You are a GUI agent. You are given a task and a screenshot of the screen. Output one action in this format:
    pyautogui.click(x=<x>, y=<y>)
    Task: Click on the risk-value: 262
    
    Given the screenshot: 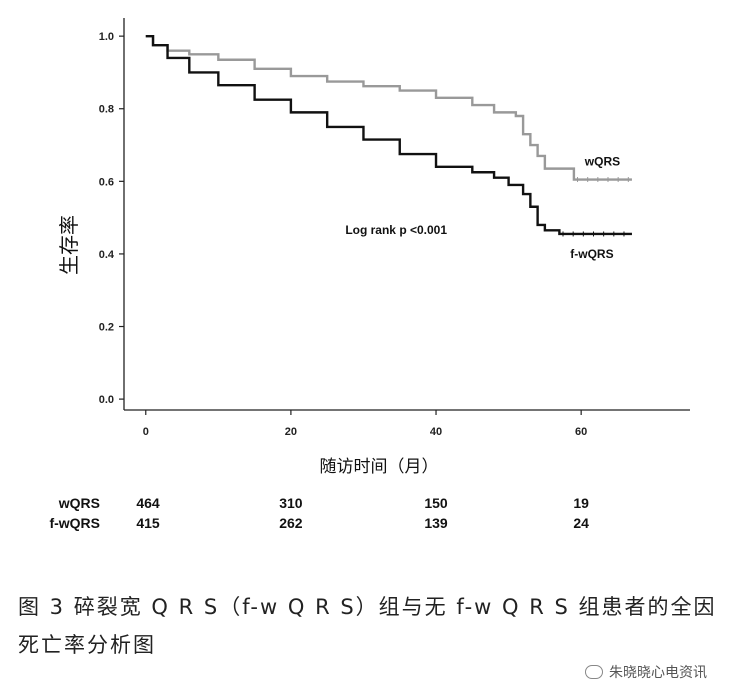 What is the action you would take?
    pyautogui.click(x=291, y=523)
    